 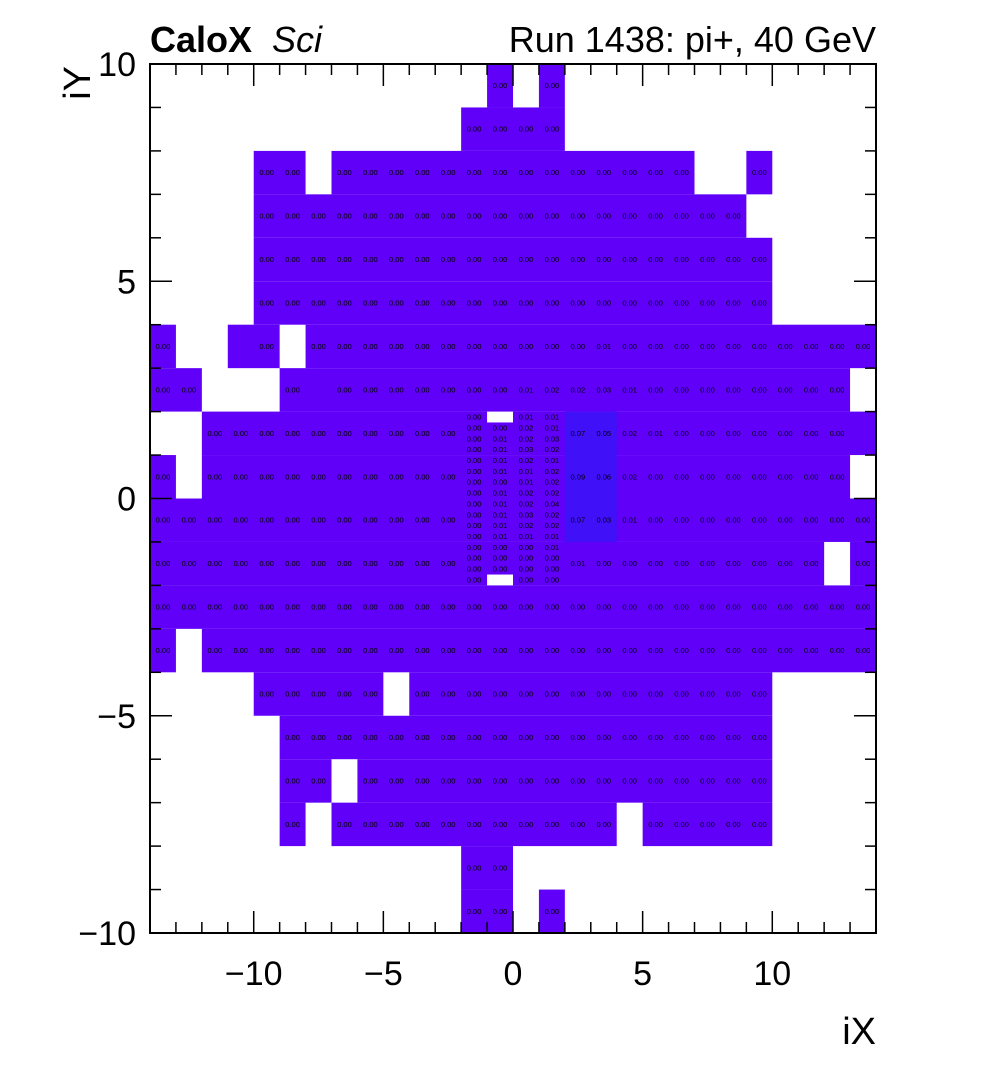 What do you see at coordinates (552, 514) in the screenshot?
I see `heatmap-fine-cell-value: 0.02` at bounding box center [552, 514].